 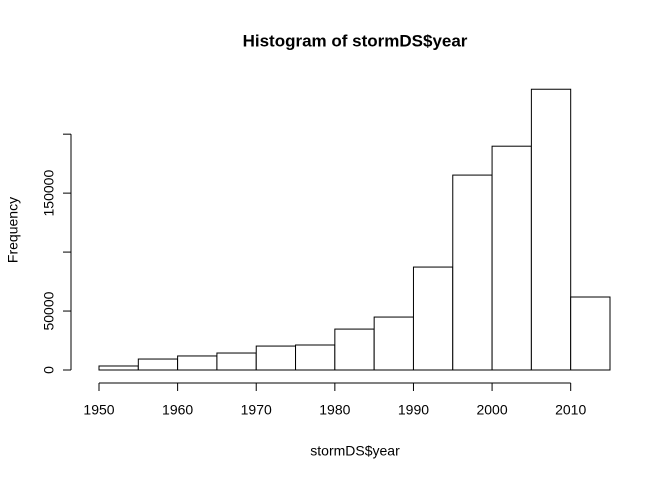 I want to click on chart-title: Histogram of stormDS$year, so click(x=355, y=40).